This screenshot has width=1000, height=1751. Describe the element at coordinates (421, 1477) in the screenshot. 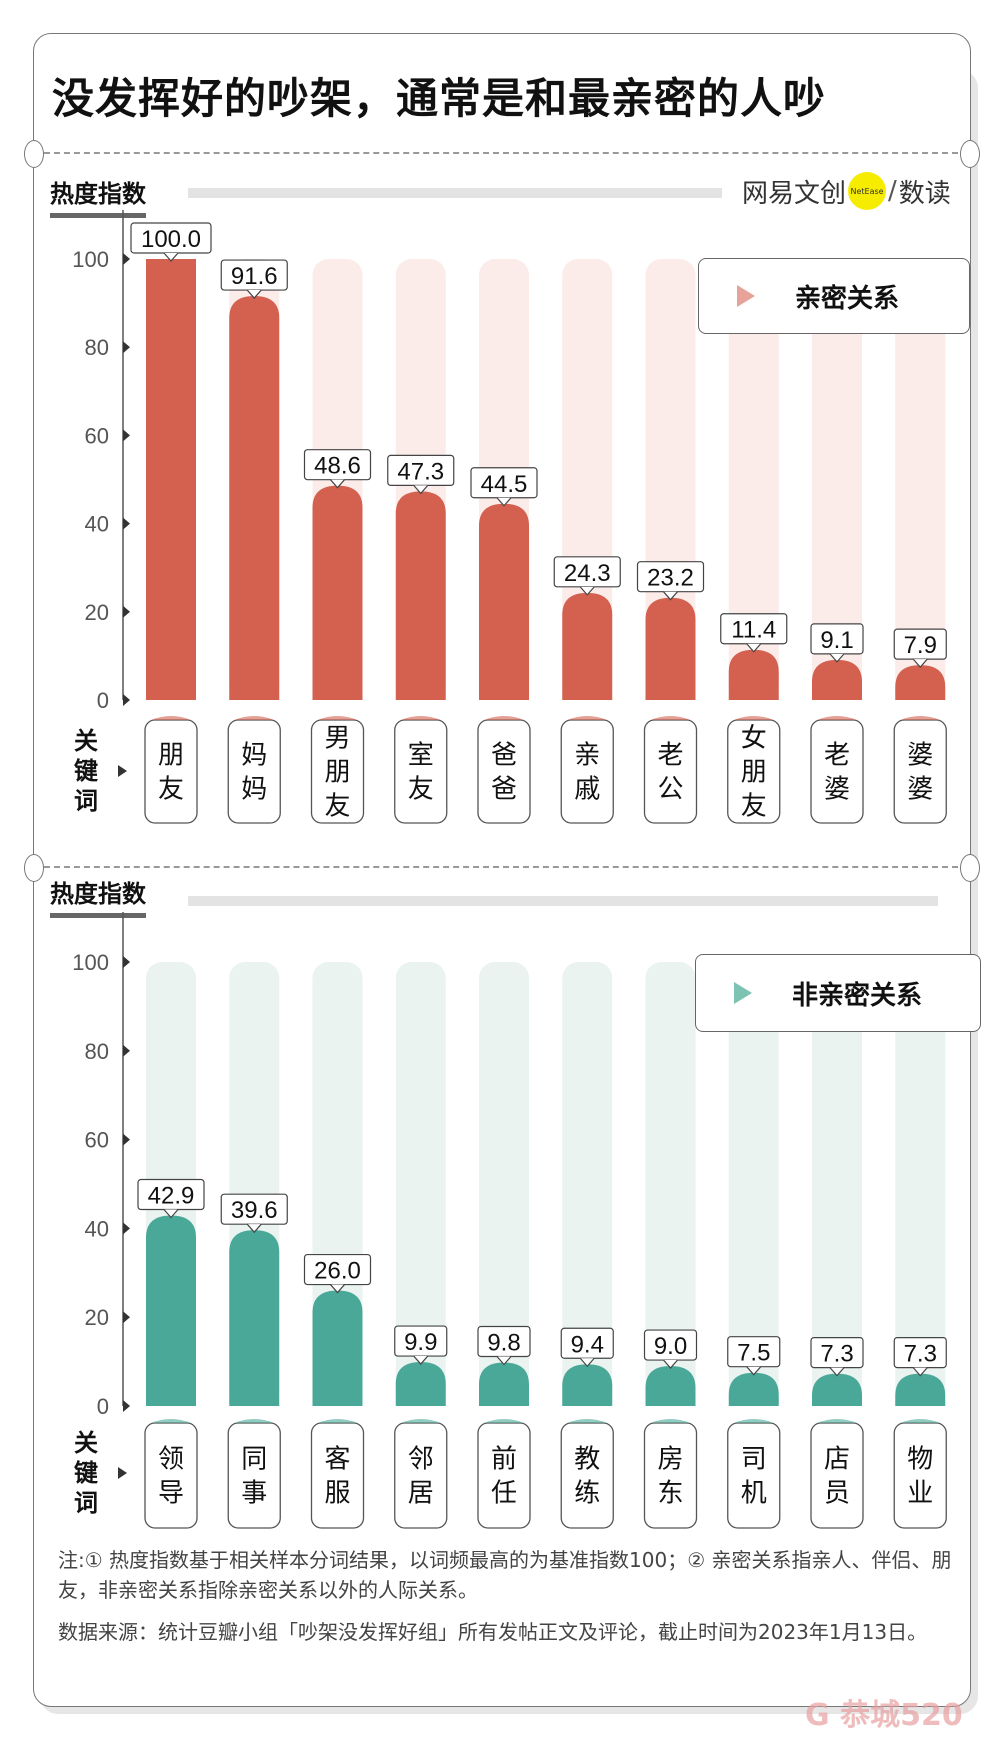

I see `category-label: 邻居` at that location.